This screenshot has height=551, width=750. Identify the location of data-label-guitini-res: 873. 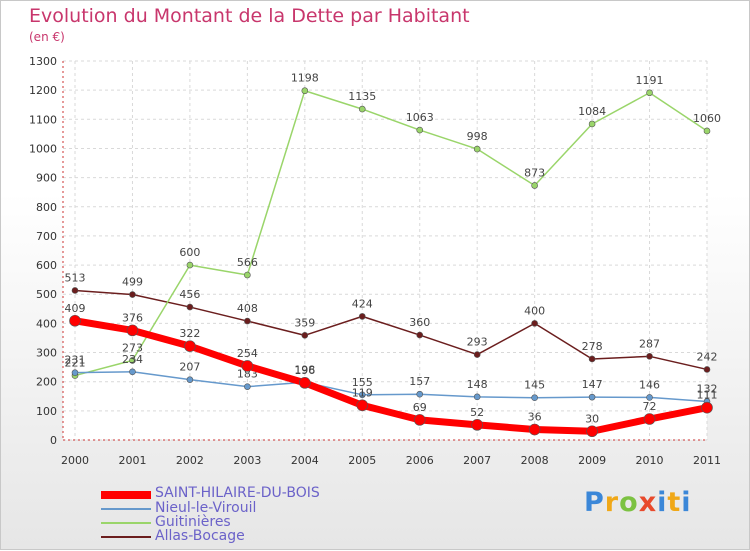
(534, 172).